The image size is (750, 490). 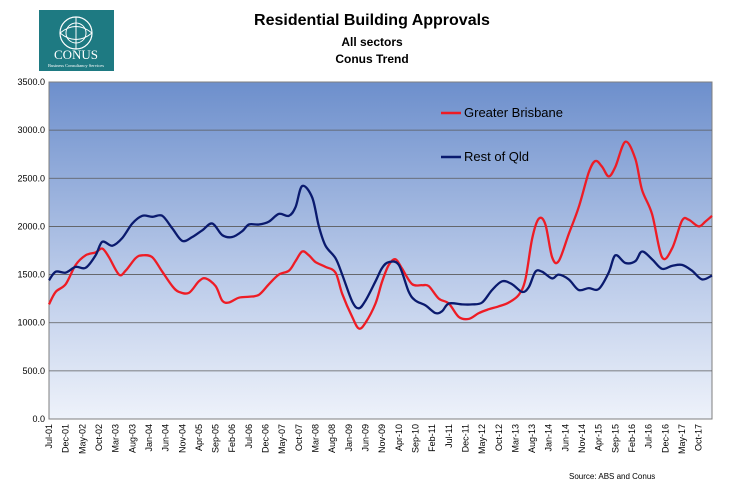 I want to click on x-tick-label: May-07, so click(x=282, y=439).